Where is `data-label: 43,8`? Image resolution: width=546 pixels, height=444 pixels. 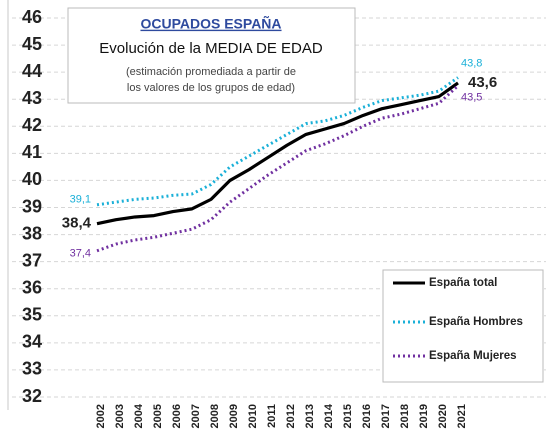
data-label: 43,8 is located at coordinates (471, 63).